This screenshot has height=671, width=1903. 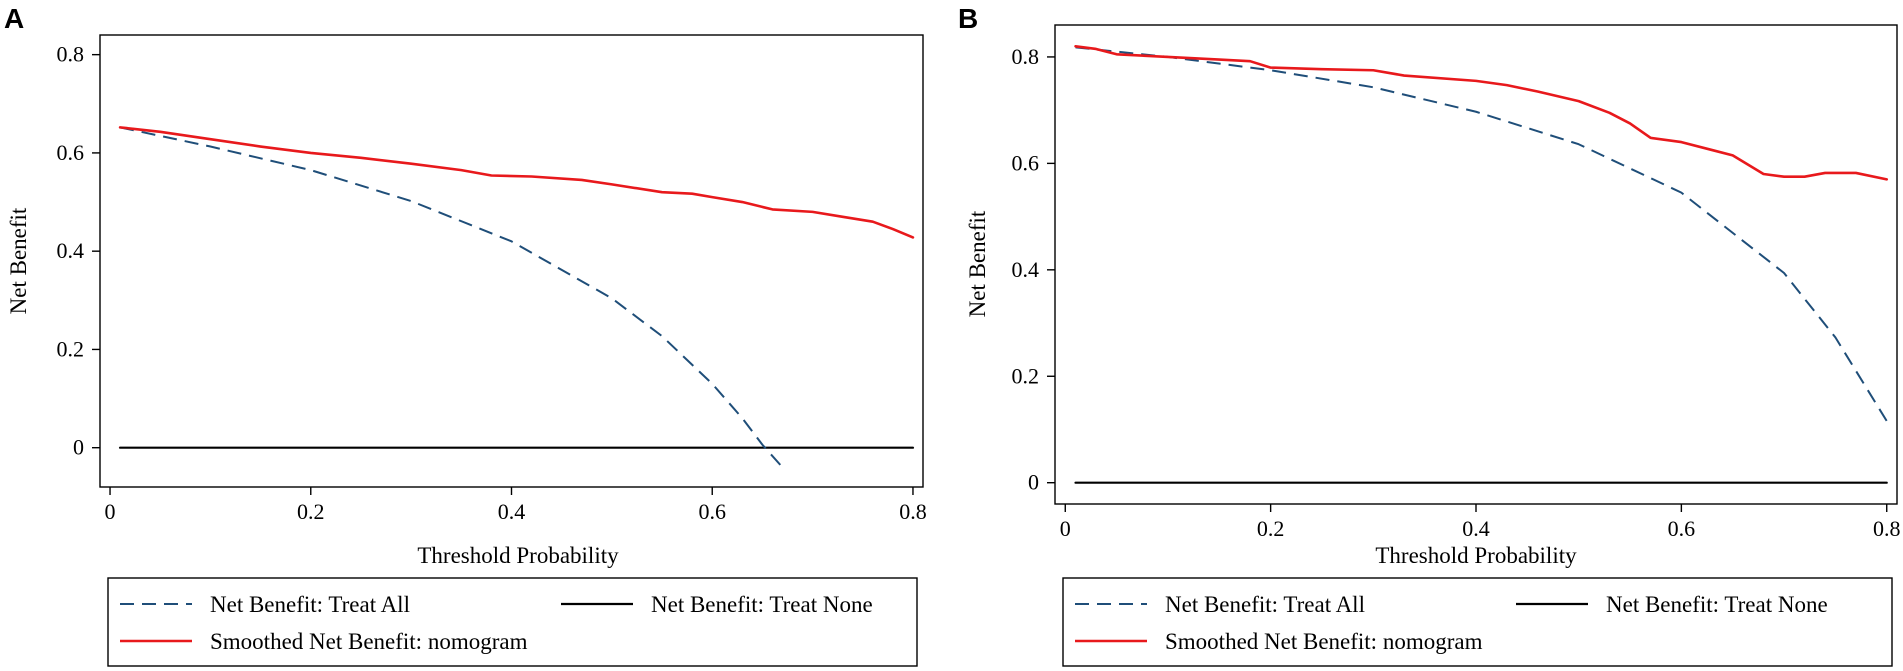 I want to click on panel-b-legend-nomogram: Smoothed Net Benefit: nomogram, so click(x=1324, y=641).